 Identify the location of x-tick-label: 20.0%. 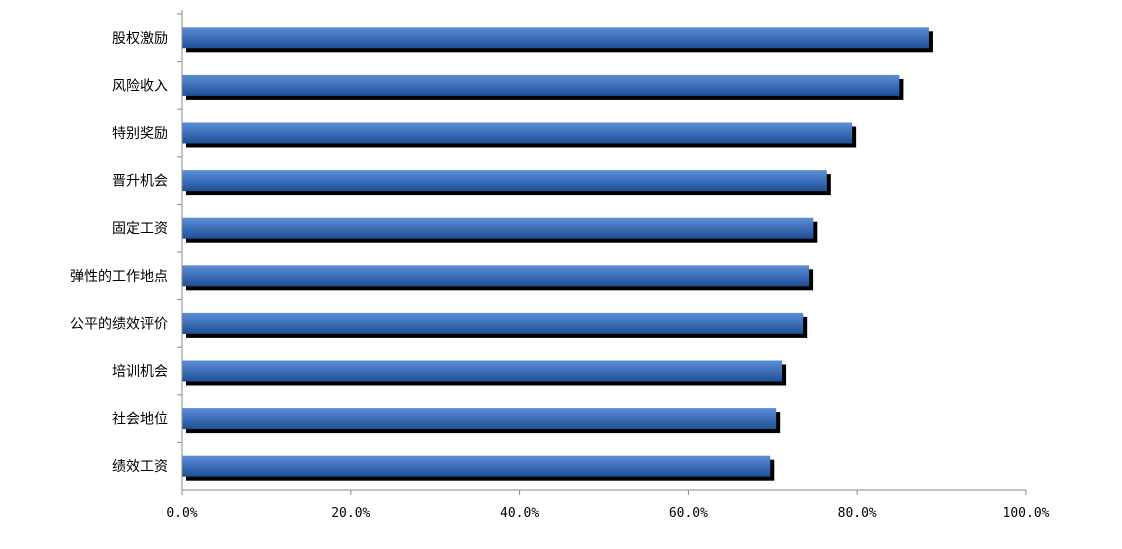
(350, 513).